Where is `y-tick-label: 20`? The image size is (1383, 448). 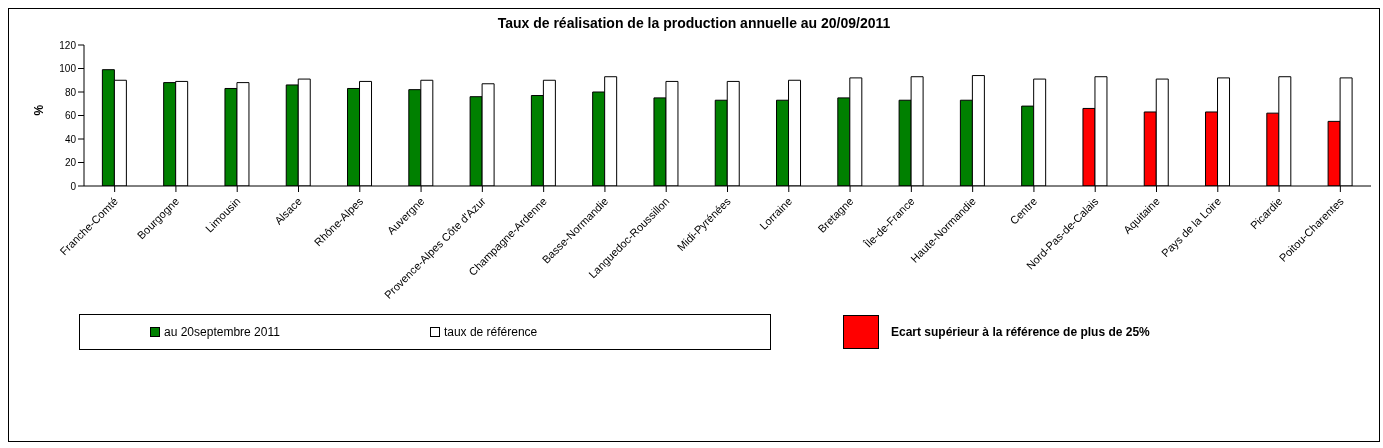 y-tick-label: 20 is located at coordinates (70, 163).